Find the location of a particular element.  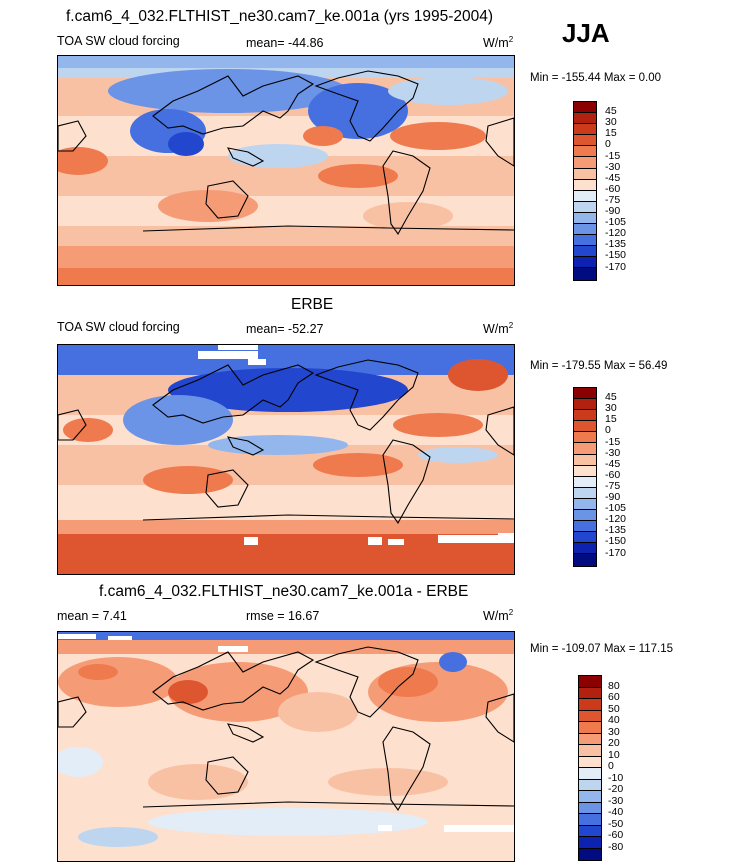

colorbar-tick-label: -50 is located at coordinates (616, 823).